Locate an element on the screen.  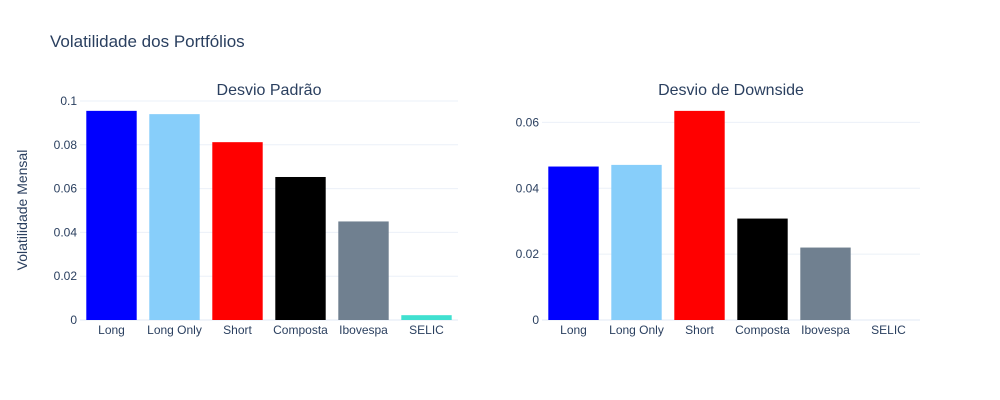
subplot-title: Desvio de Downside is located at coordinates (731, 90).